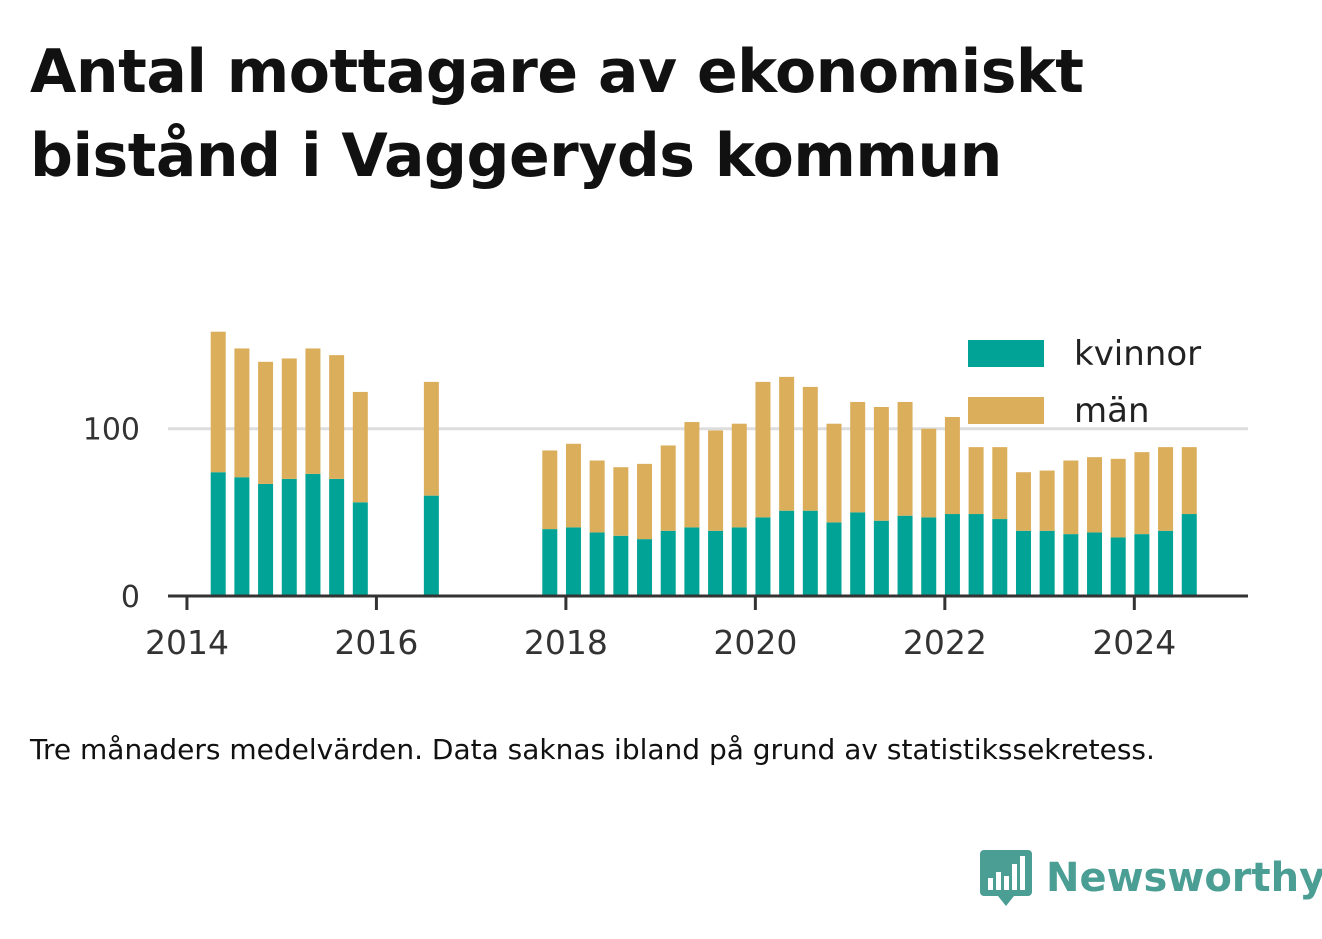 This screenshot has width=1322, height=939. What do you see at coordinates (755, 642) in the screenshot?
I see `x-tick-label-2020: 2020` at bounding box center [755, 642].